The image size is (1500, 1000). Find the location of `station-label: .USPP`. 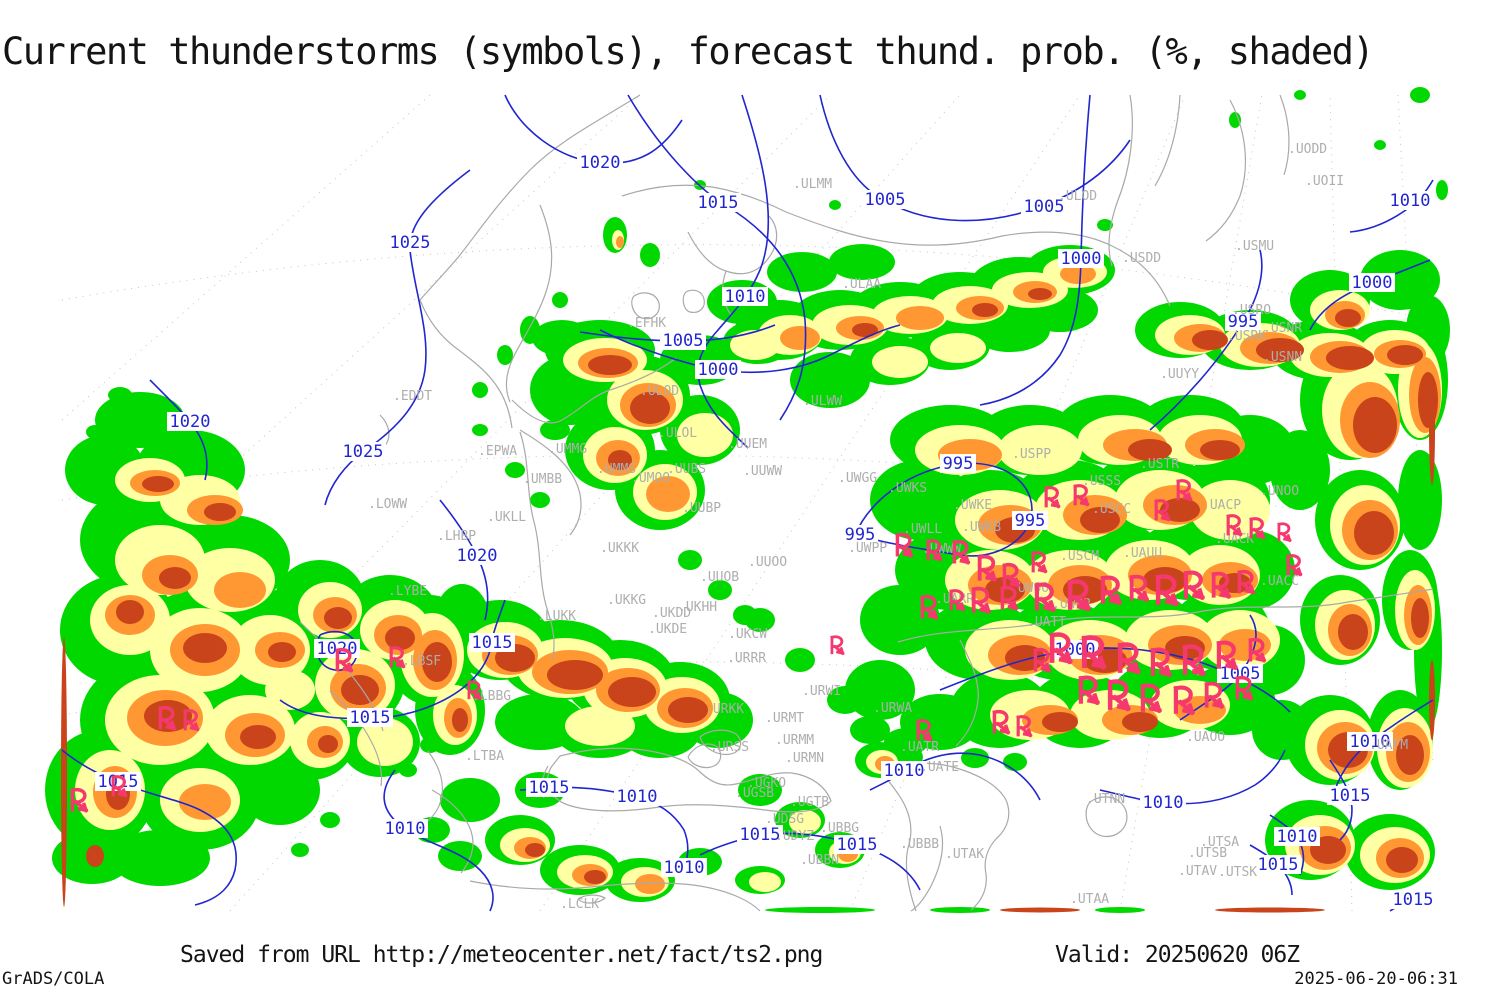

station-label: .USPP is located at coordinates (1031, 454).